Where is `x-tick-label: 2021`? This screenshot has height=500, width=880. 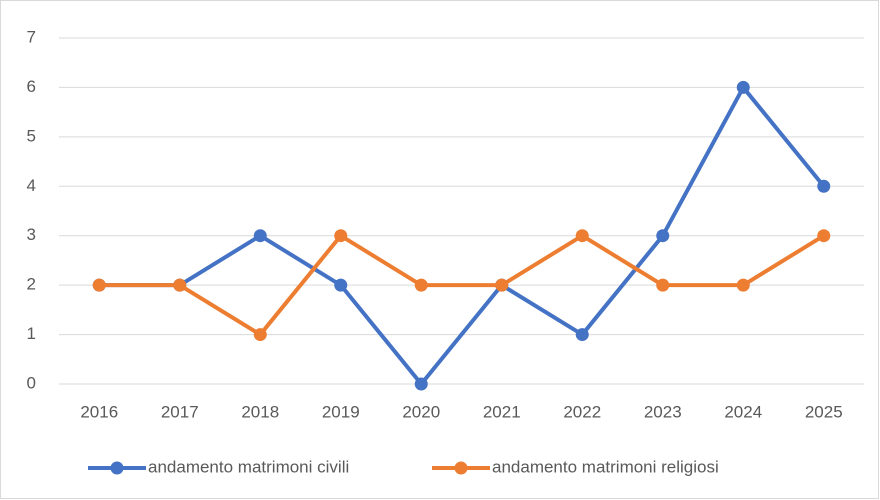
x-tick-label: 2021 is located at coordinates (502, 411).